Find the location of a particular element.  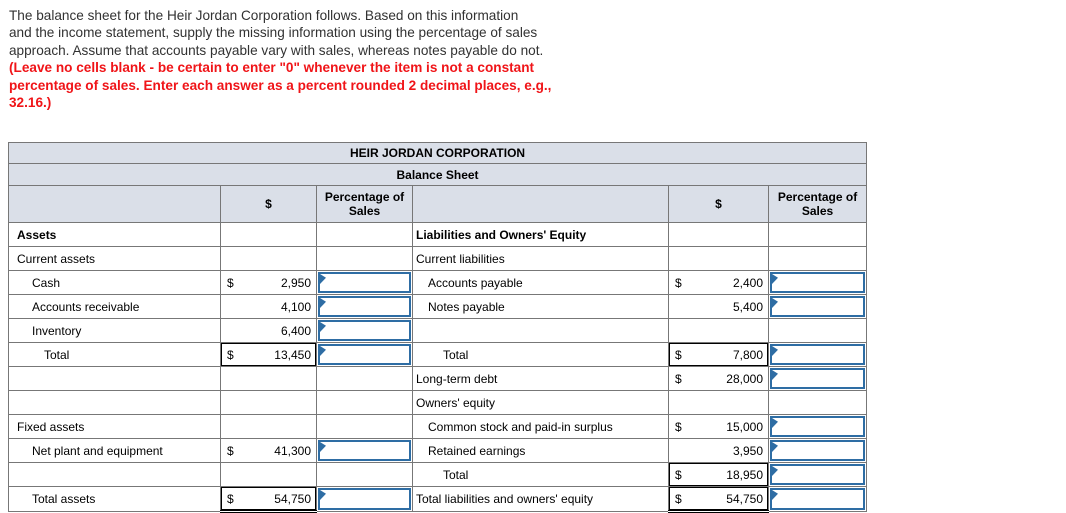

pct-input-right-row10 is located at coordinates (818, 474).